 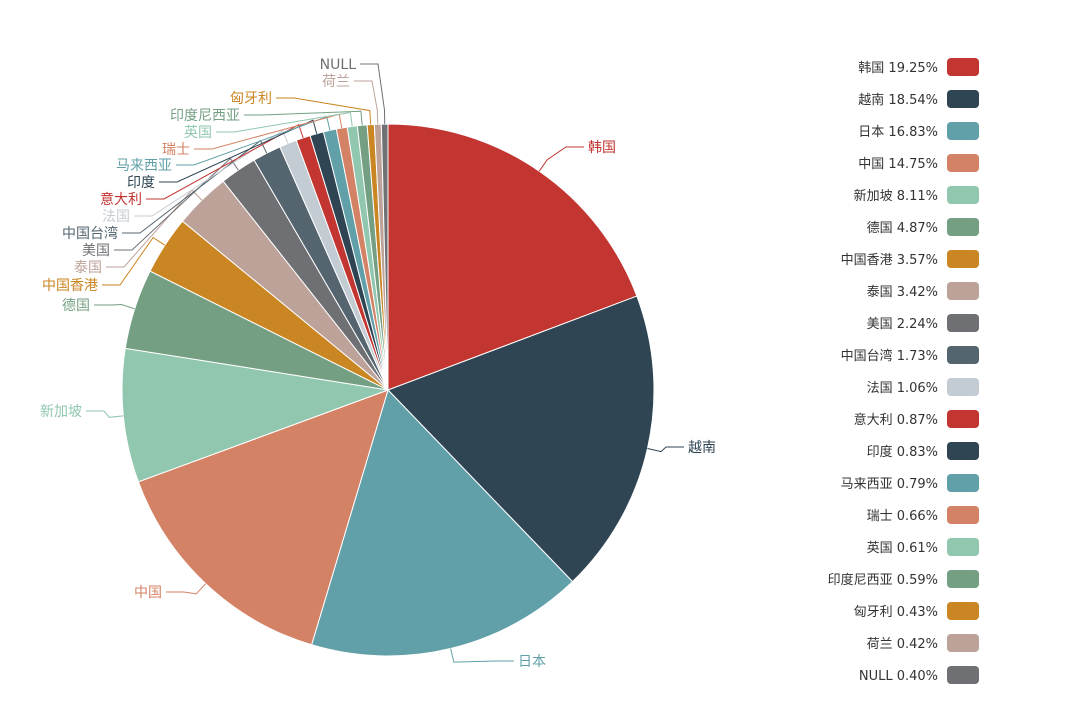 I want to click on pie-slice-label: 日本, so click(x=532, y=662).